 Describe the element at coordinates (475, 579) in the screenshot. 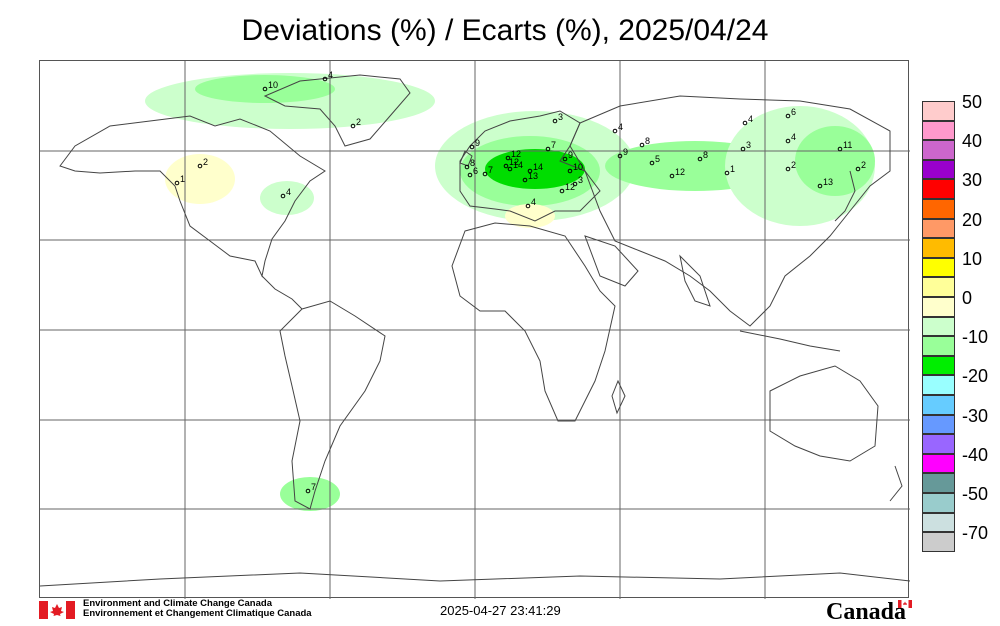

I see `antarctica-coast` at that location.